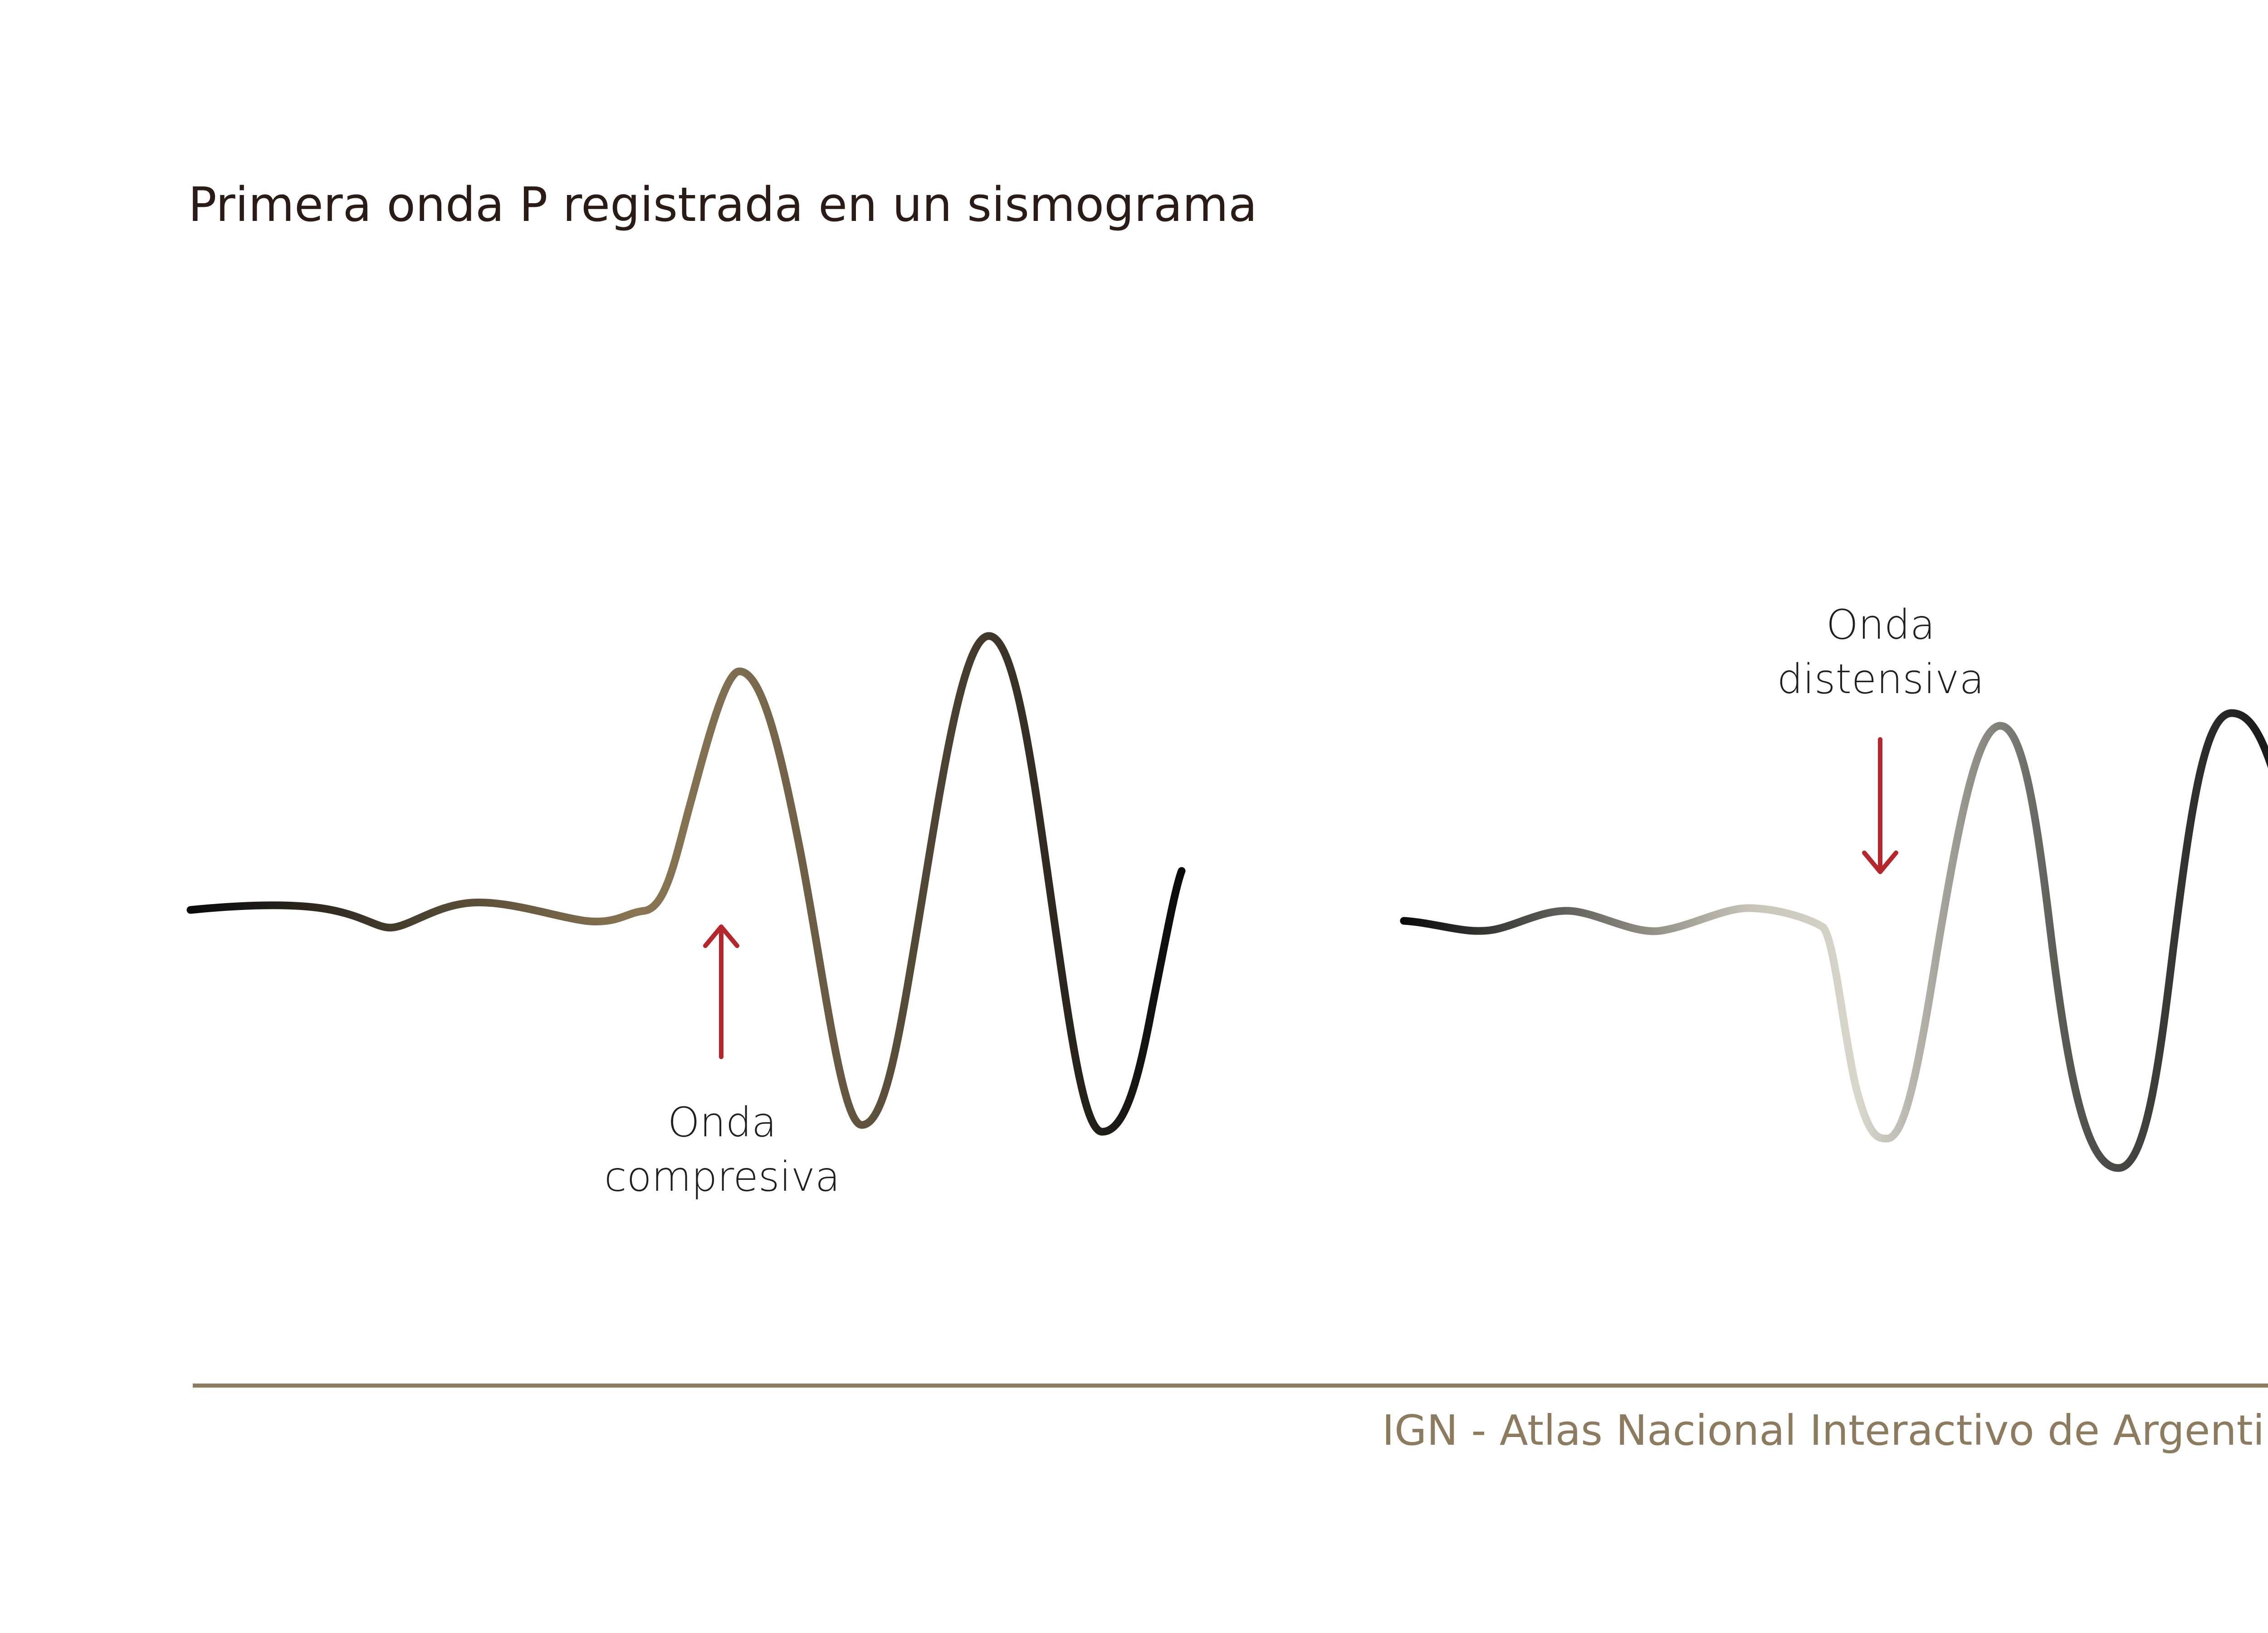 This screenshot has width=2268, height=1633. Describe the element at coordinates (1880, 805) in the screenshot. I see `arrow-down-icon` at that location.